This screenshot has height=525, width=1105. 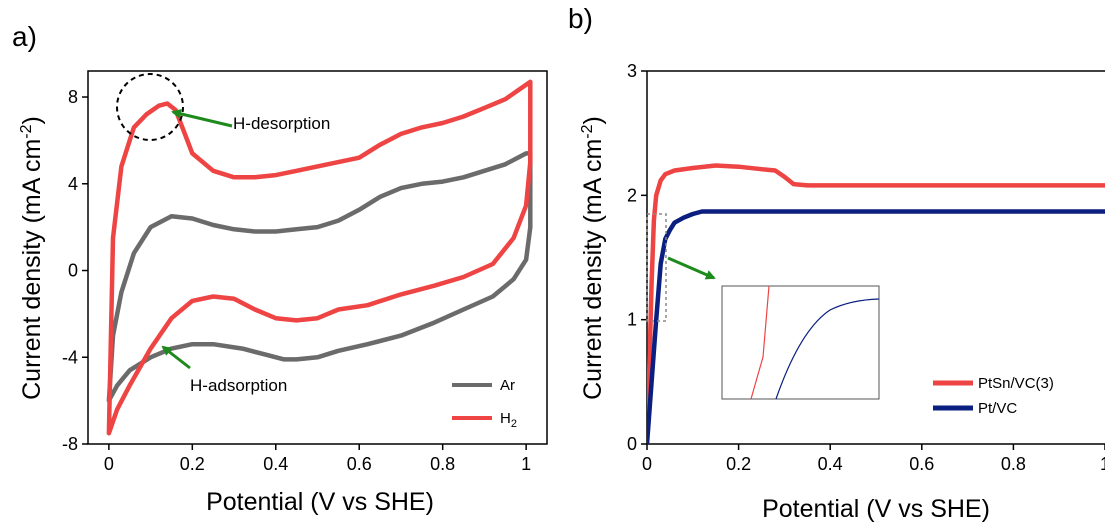 What do you see at coordinates (656, 267) in the screenshot?
I see `zoom-region-box` at bounding box center [656, 267].